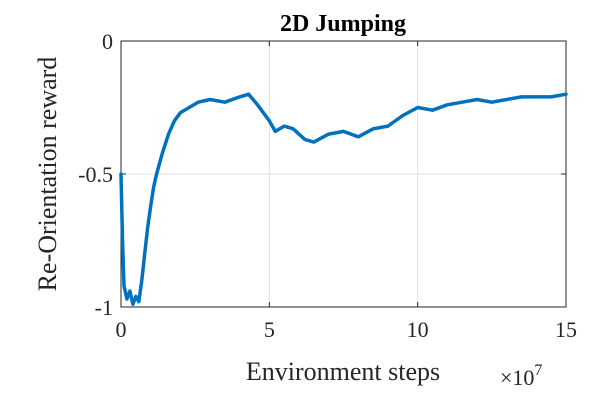  Describe the element at coordinates (343, 371) in the screenshot. I see `x-axis-title: Environment steps` at that location.